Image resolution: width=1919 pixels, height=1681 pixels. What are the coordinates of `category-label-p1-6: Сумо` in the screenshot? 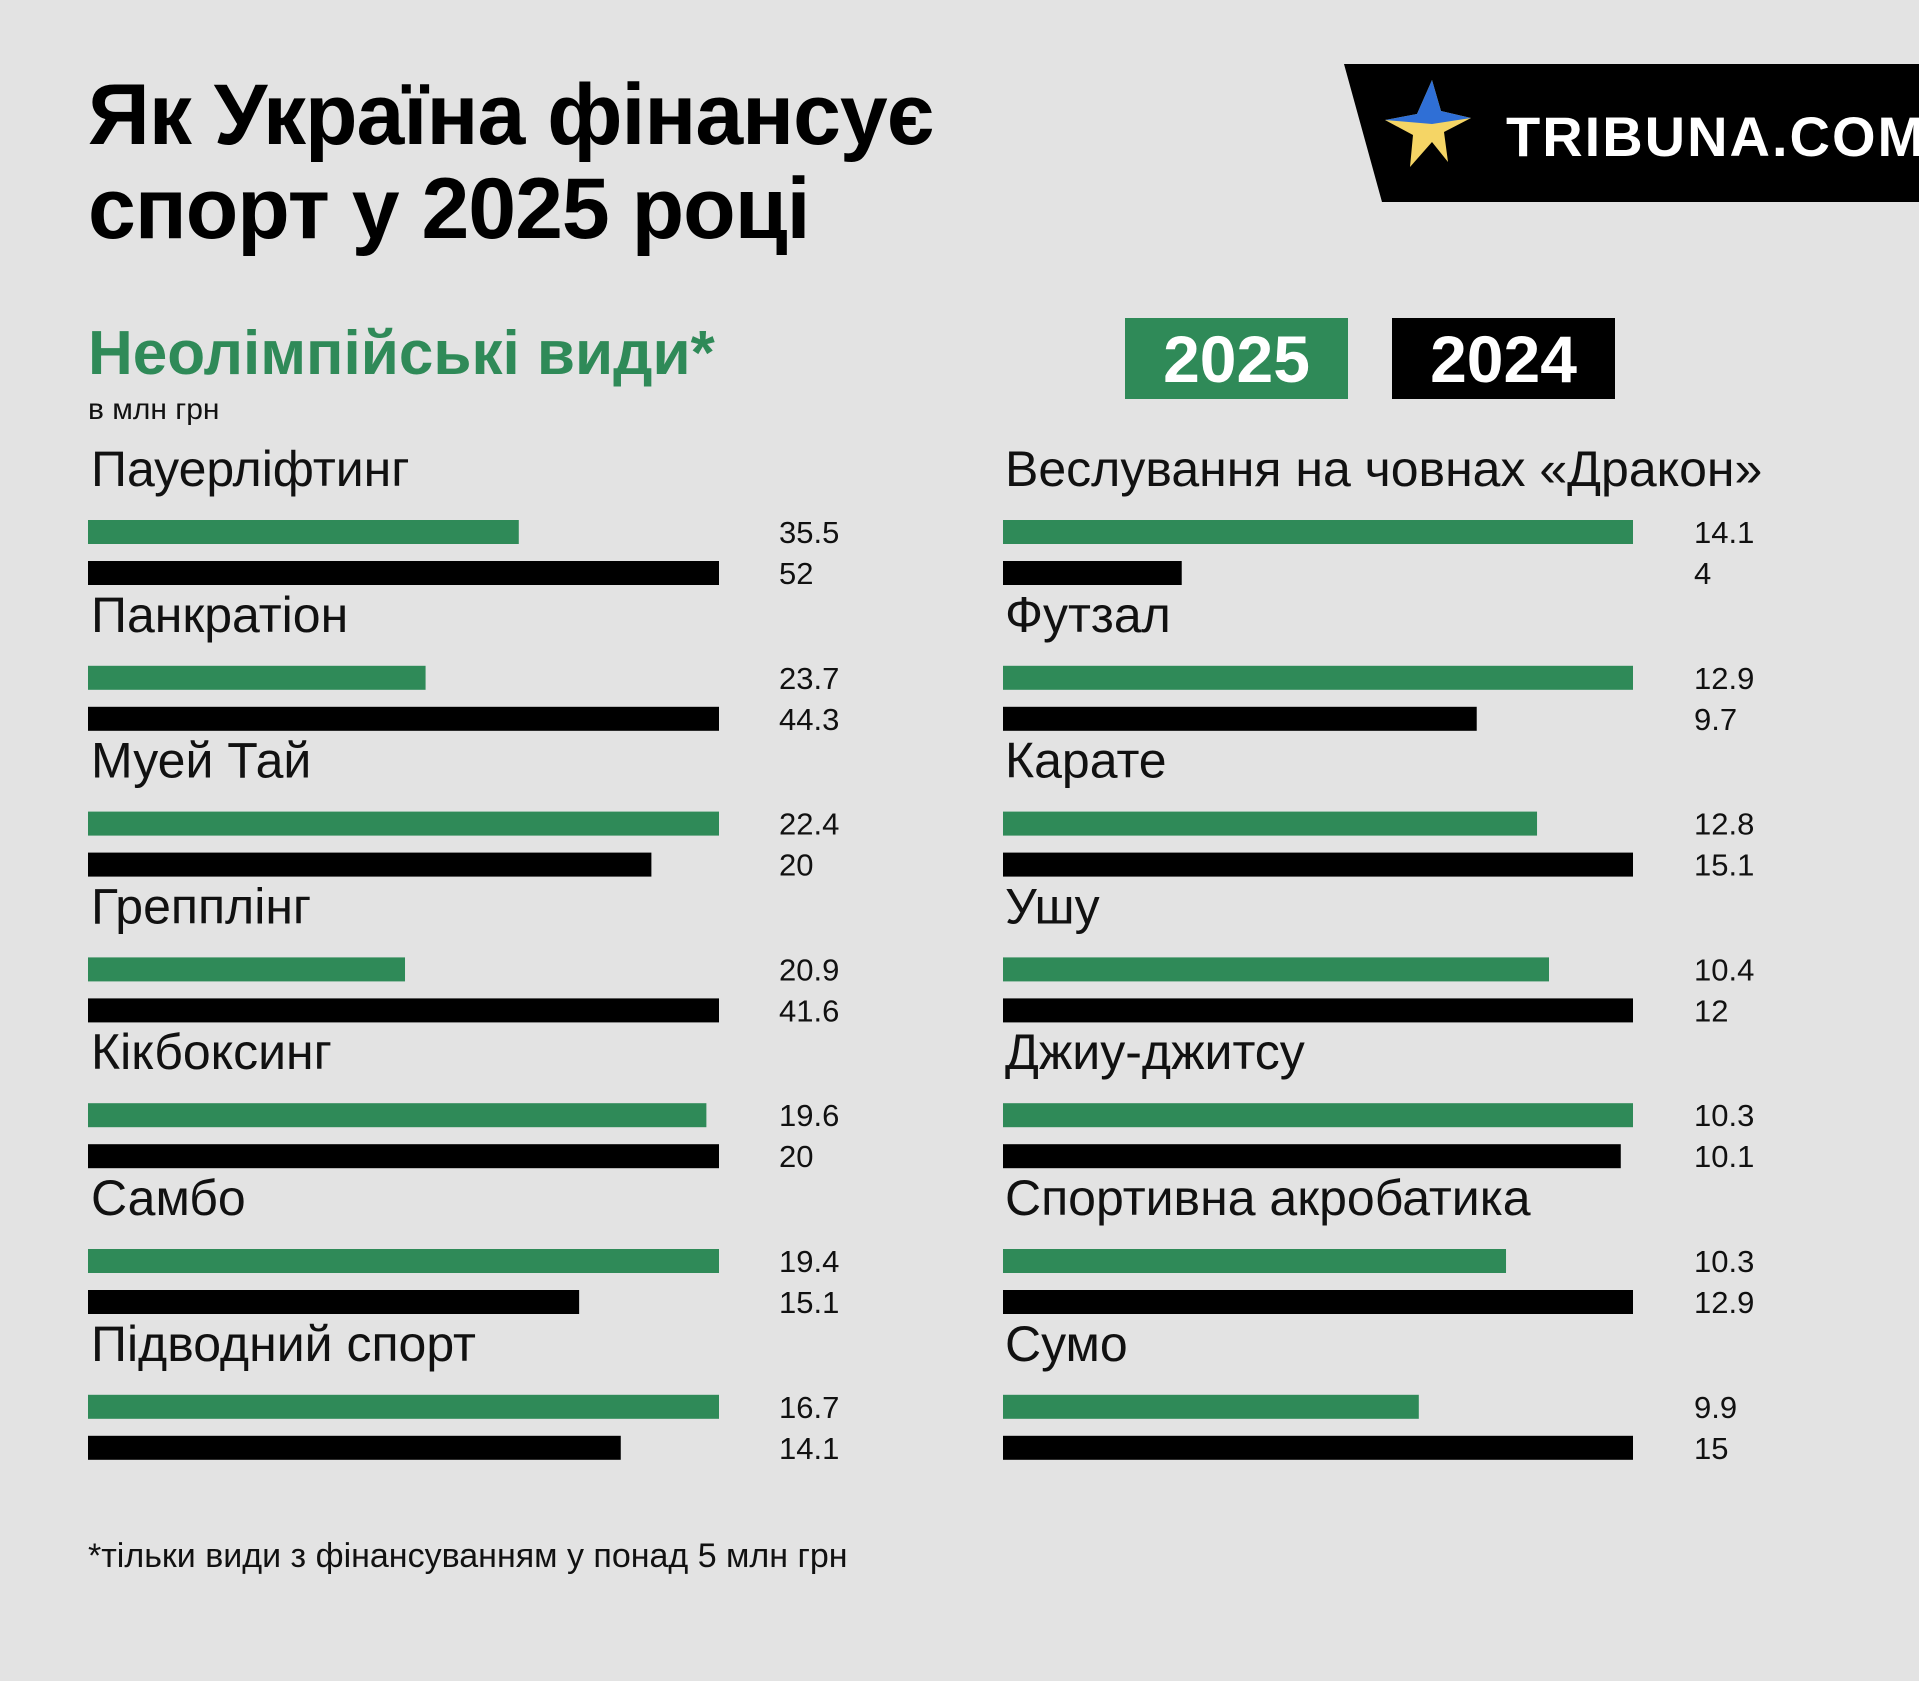 It's located at (1066, 1344).